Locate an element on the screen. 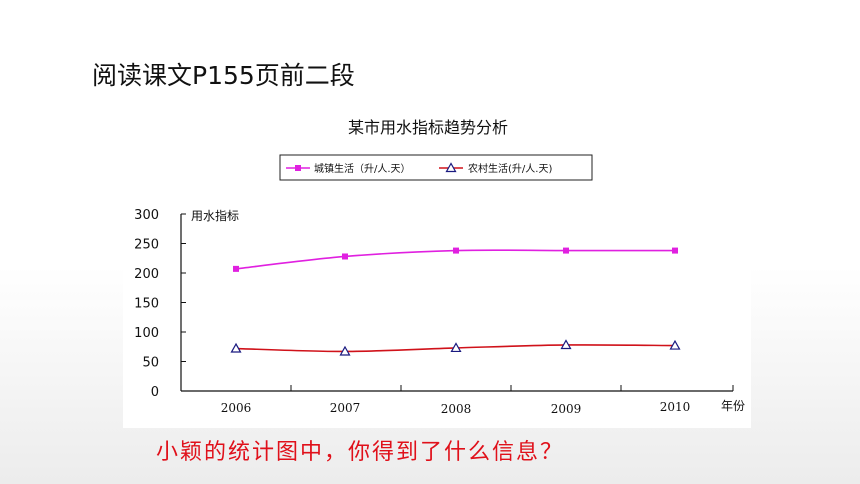  y-axis-label: 用水指标 is located at coordinates (215, 215).